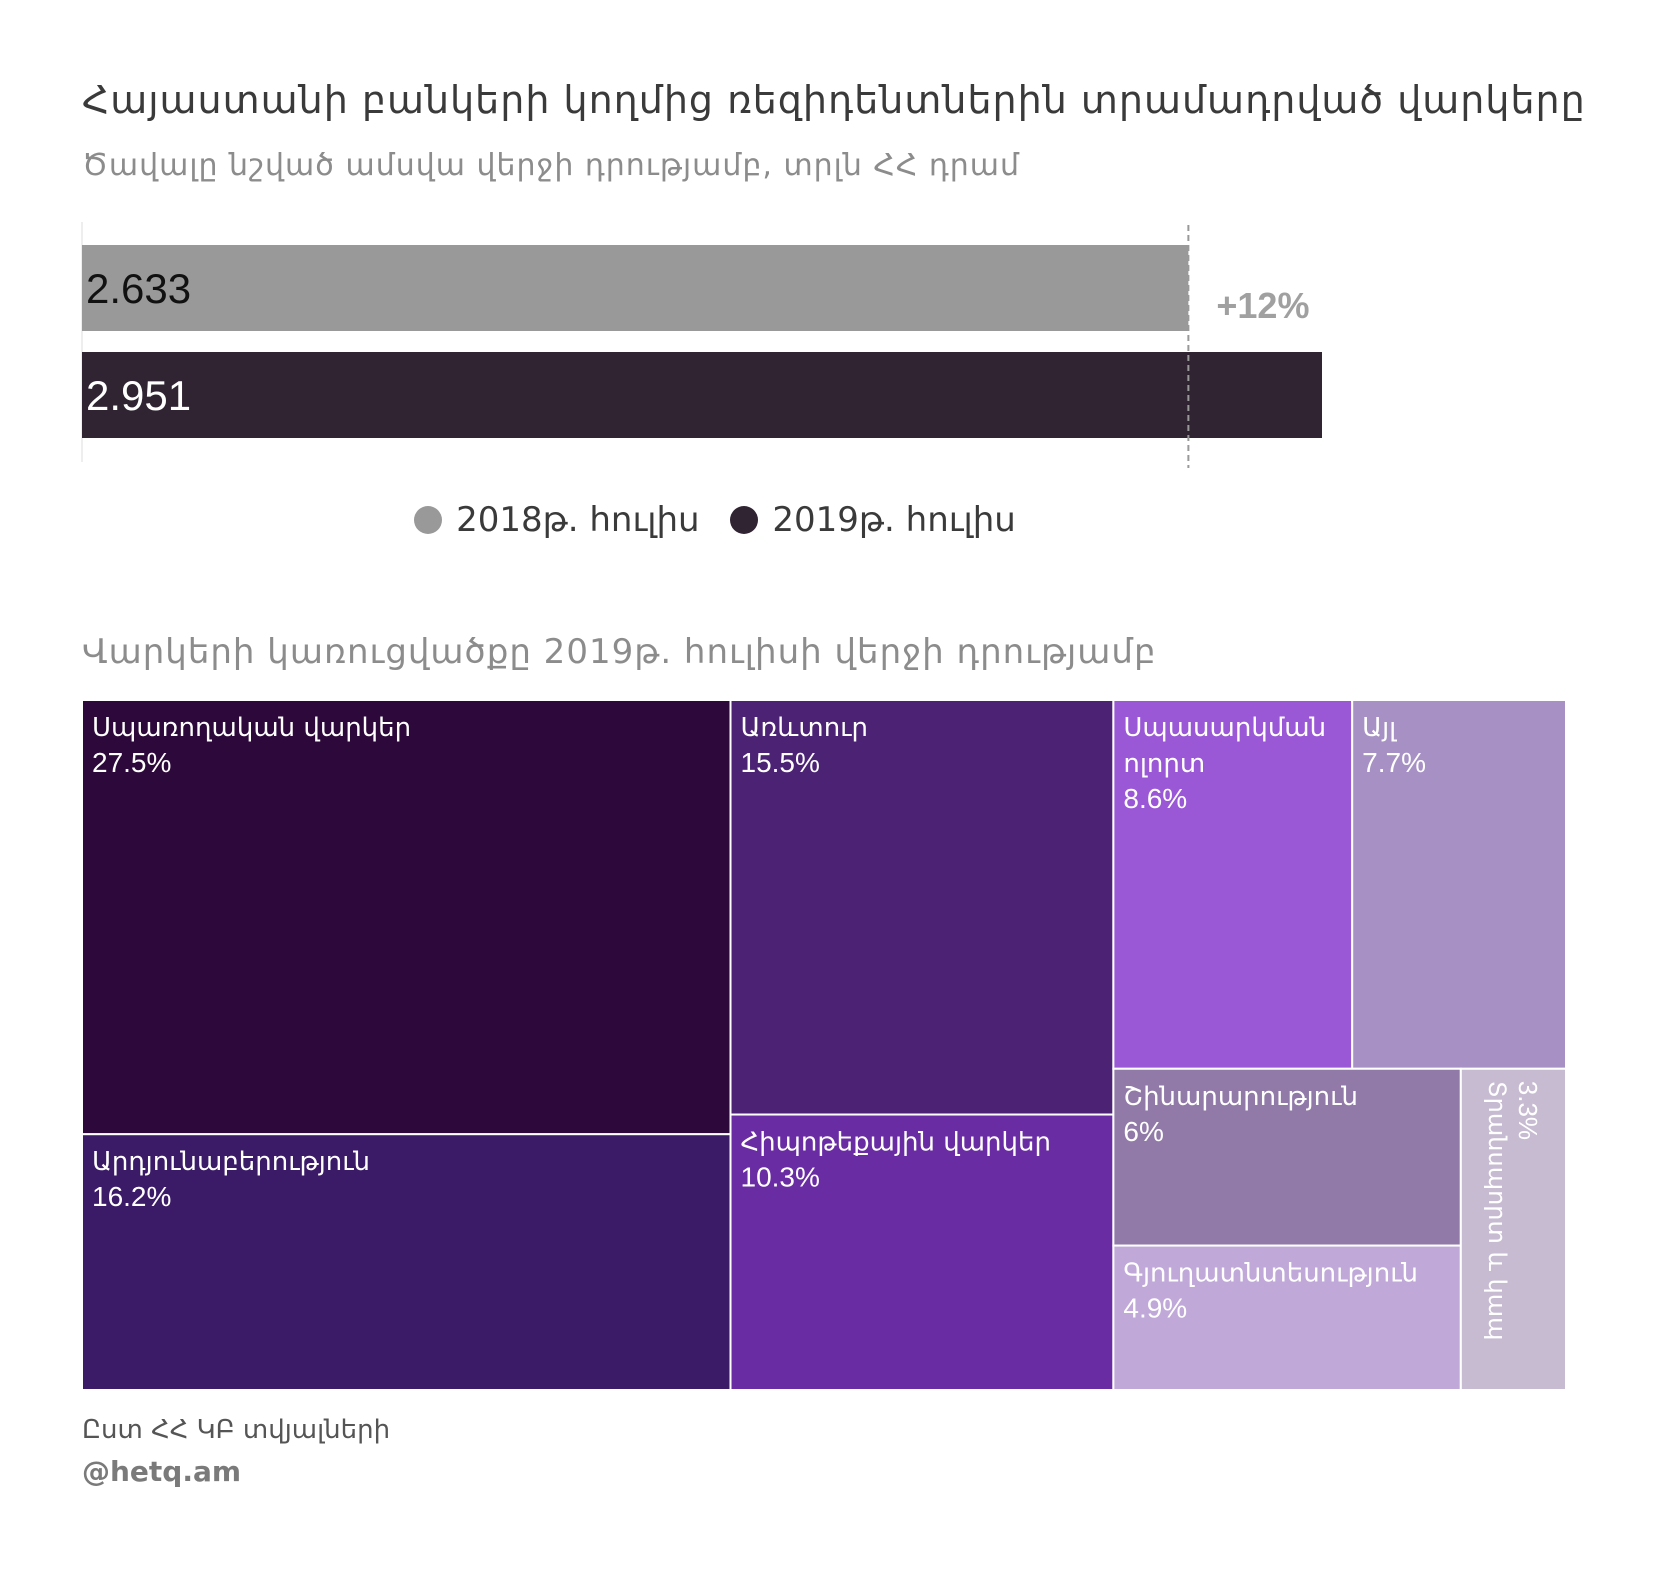 This screenshot has width=1676, height=1576. What do you see at coordinates (162, 1471) in the screenshot?
I see `credit-link: @hetq.am` at bounding box center [162, 1471].